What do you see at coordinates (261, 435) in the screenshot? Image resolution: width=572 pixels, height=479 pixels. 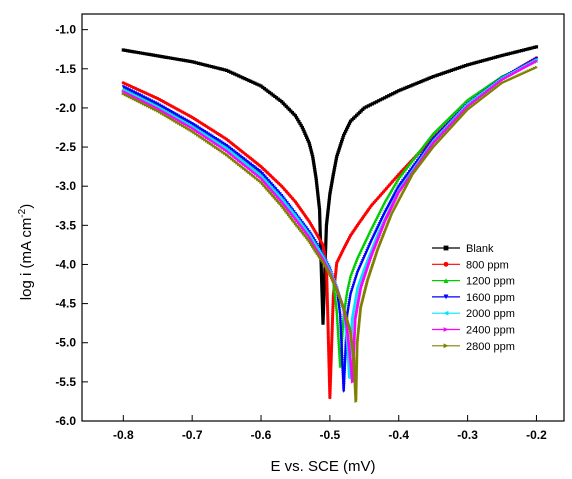 I see `x-tick-label: -0.6` at bounding box center [261, 435].